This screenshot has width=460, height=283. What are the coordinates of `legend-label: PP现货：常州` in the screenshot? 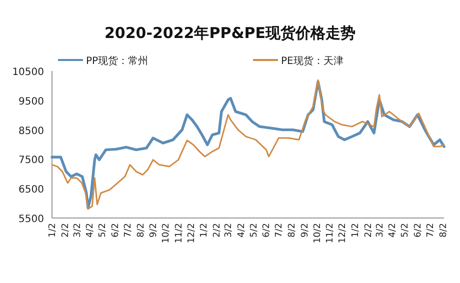 It's located at (117, 61).